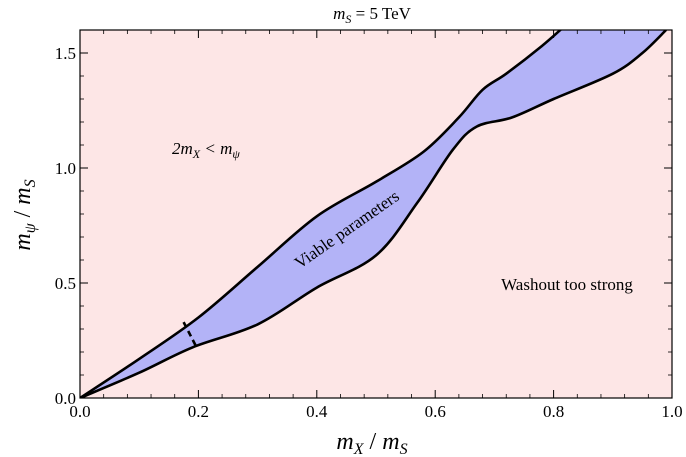  I want to click on y-tick-label: 1.0, so click(65, 168).